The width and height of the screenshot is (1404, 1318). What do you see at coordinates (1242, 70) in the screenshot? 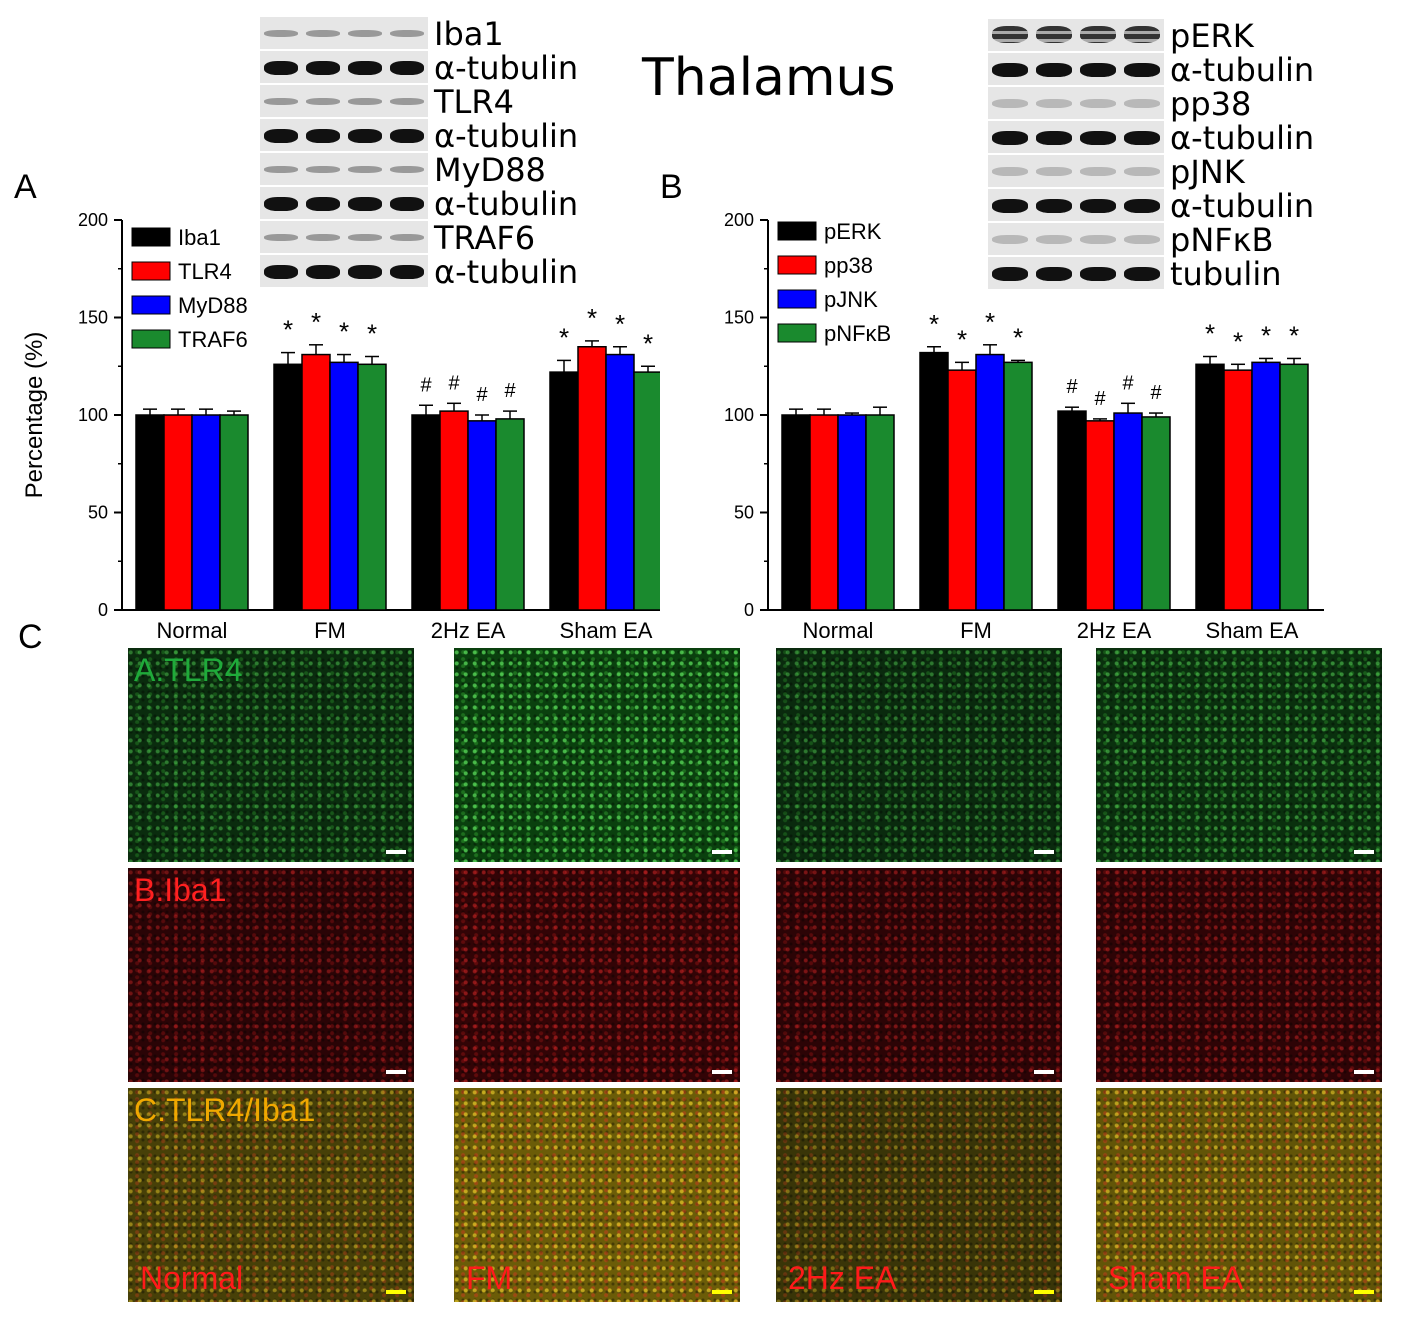
I see `blot-right-label: α-tubulin` at bounding box center [1242, 70].